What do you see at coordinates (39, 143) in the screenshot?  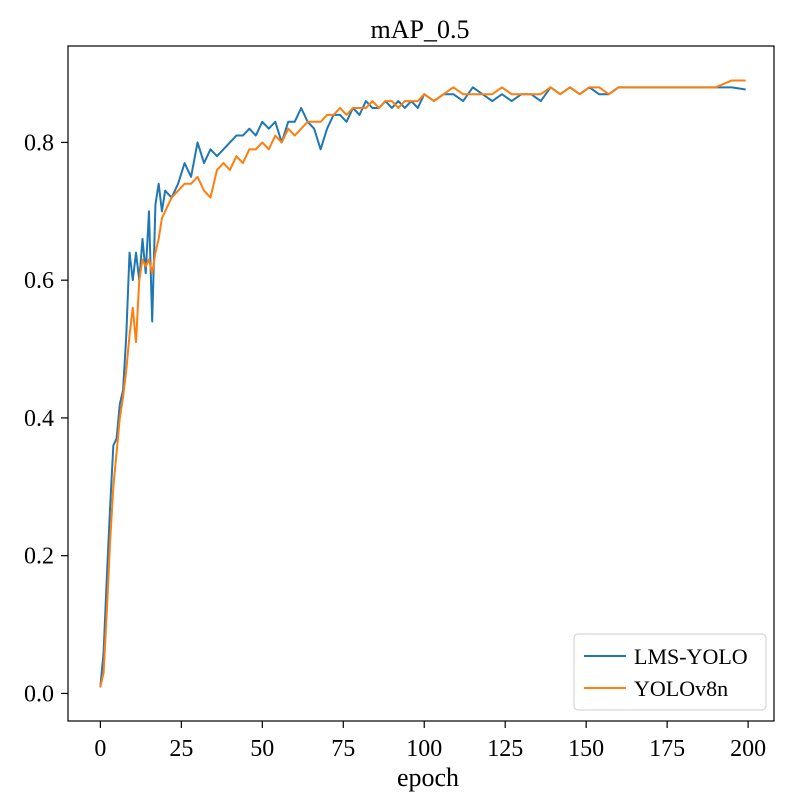 I see `y-tick-label: 0.8` at bounding box center [39, 143].